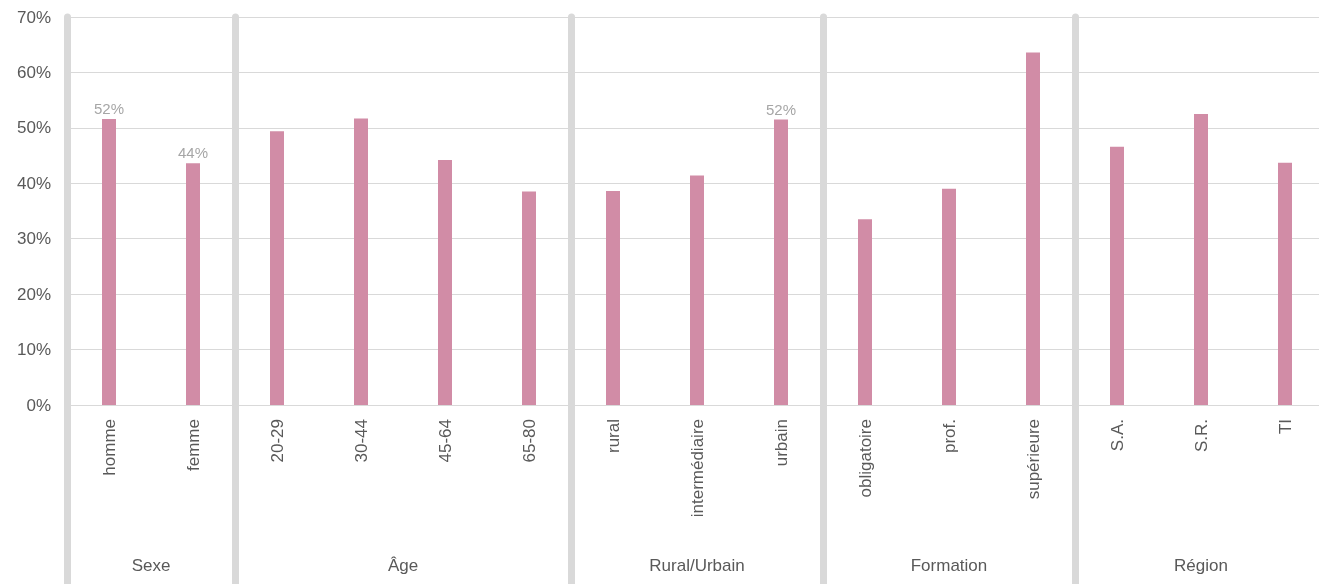 Image resolution: width=1319 pixels, height=584 pixels. I want to click on x-tick-label: femme, so click(193, 445).